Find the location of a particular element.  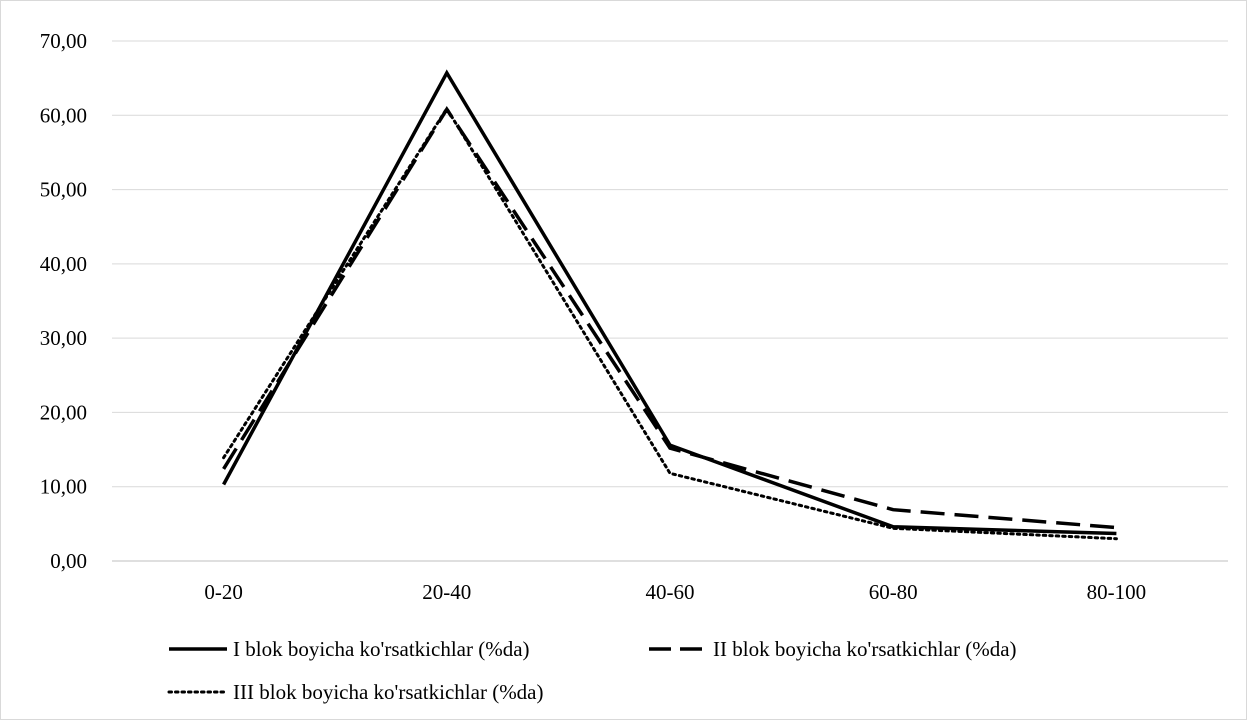

y-tick-label: 0,00 is located at coordinates (68, 561).